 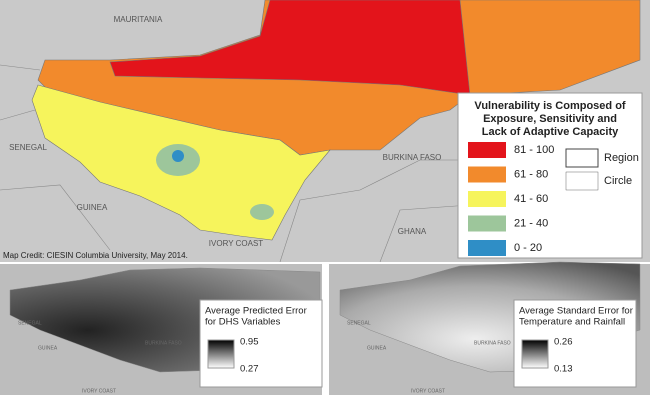 What do you see at coordinates (621, 158) in the screenshot?
I see `legend-label: Region` at bounding box center [621, 158].